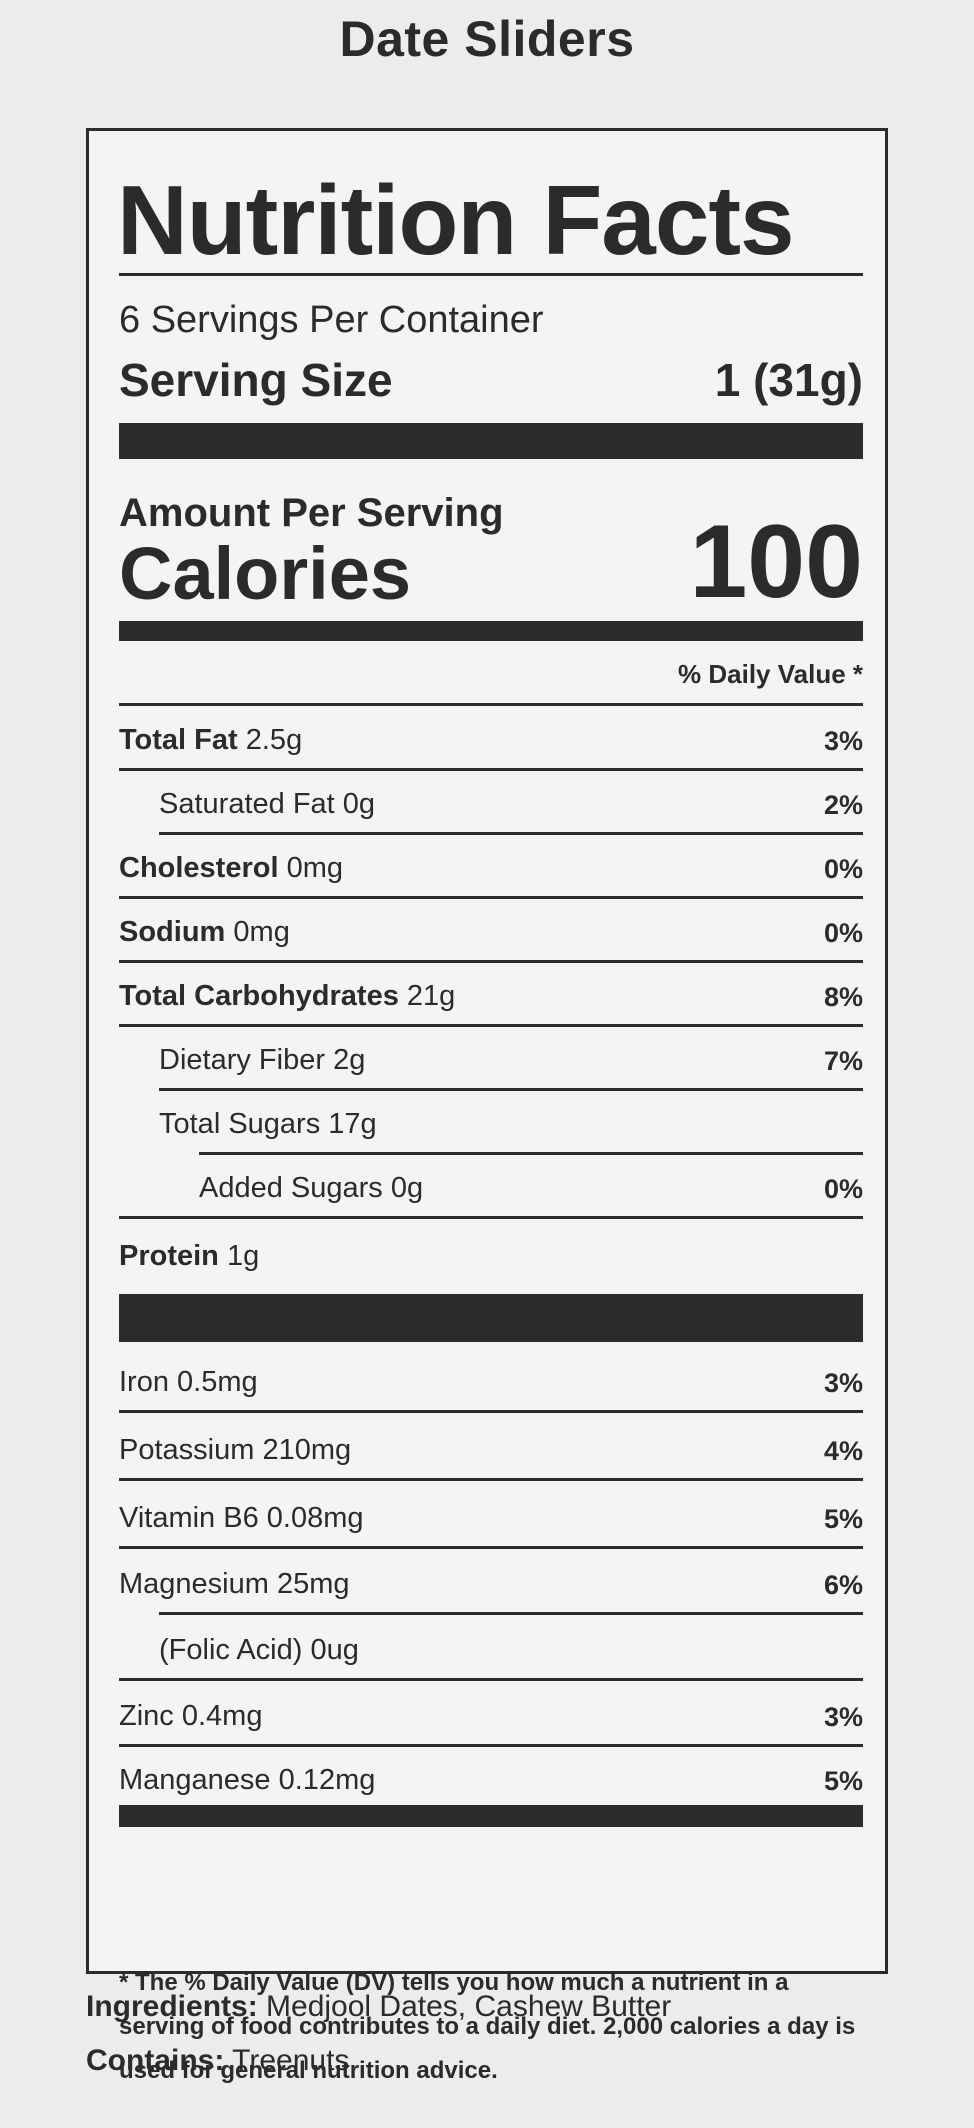 The image size is (974, 2128). Describe the element at coordinates (265, 573) in the screenshot. I see `calories-label: Calories` at that location.